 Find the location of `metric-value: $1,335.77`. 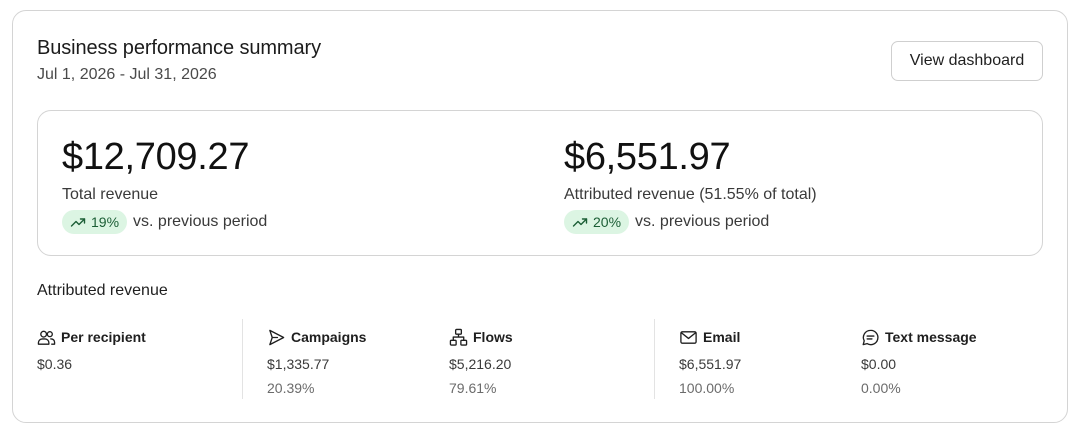

metric-value: $1,335.77 is located at coordinates (298, 364).